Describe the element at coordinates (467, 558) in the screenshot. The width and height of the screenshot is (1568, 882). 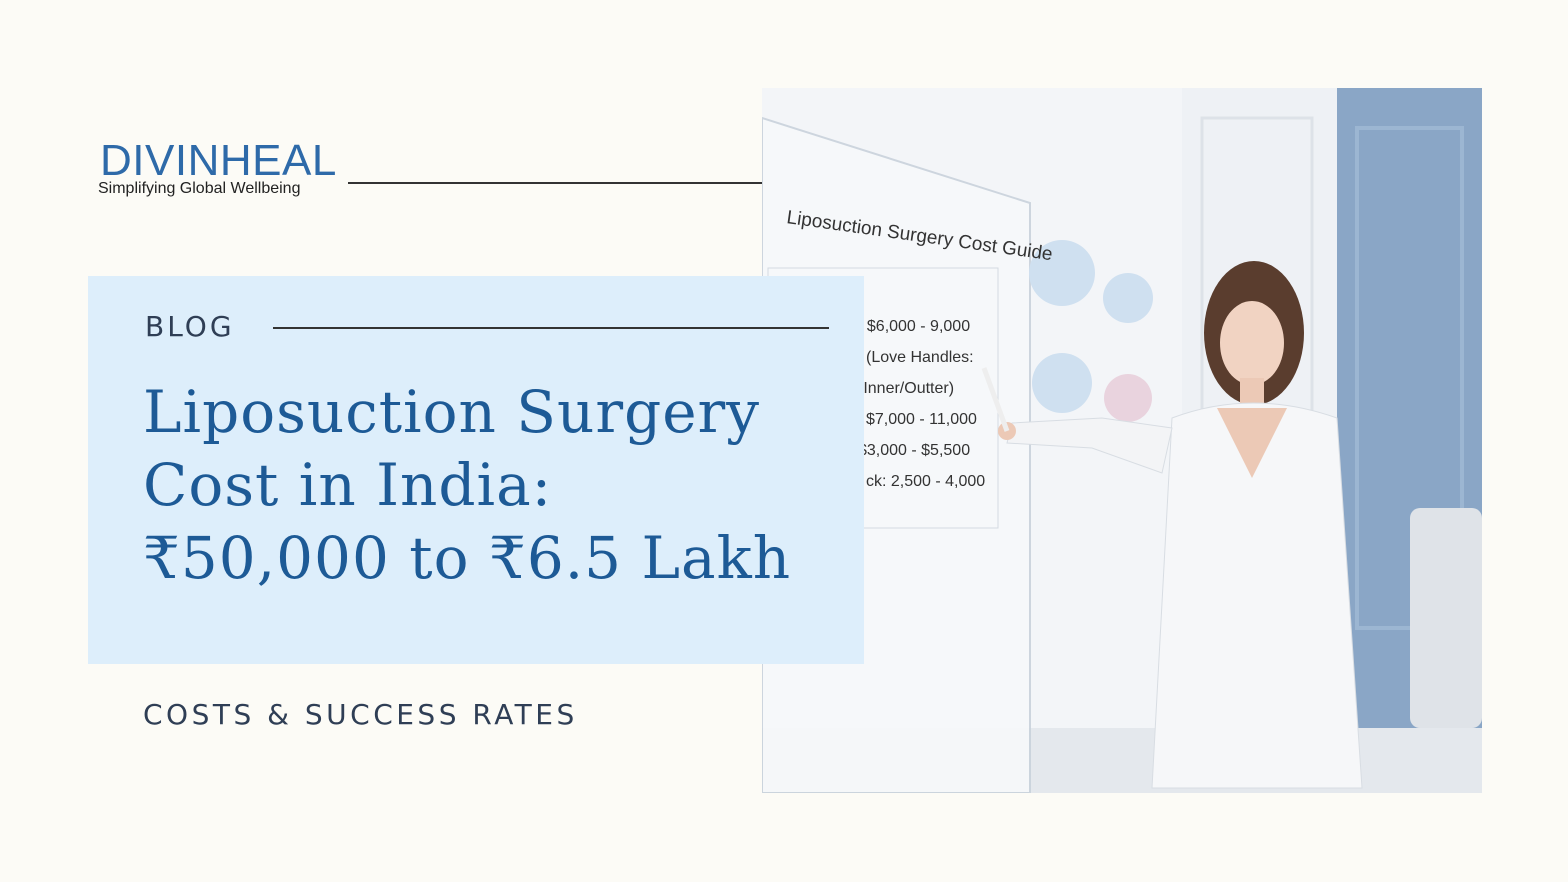
I see `title-line: ₹50,000 to ₹6.5 Lakh` at that location.